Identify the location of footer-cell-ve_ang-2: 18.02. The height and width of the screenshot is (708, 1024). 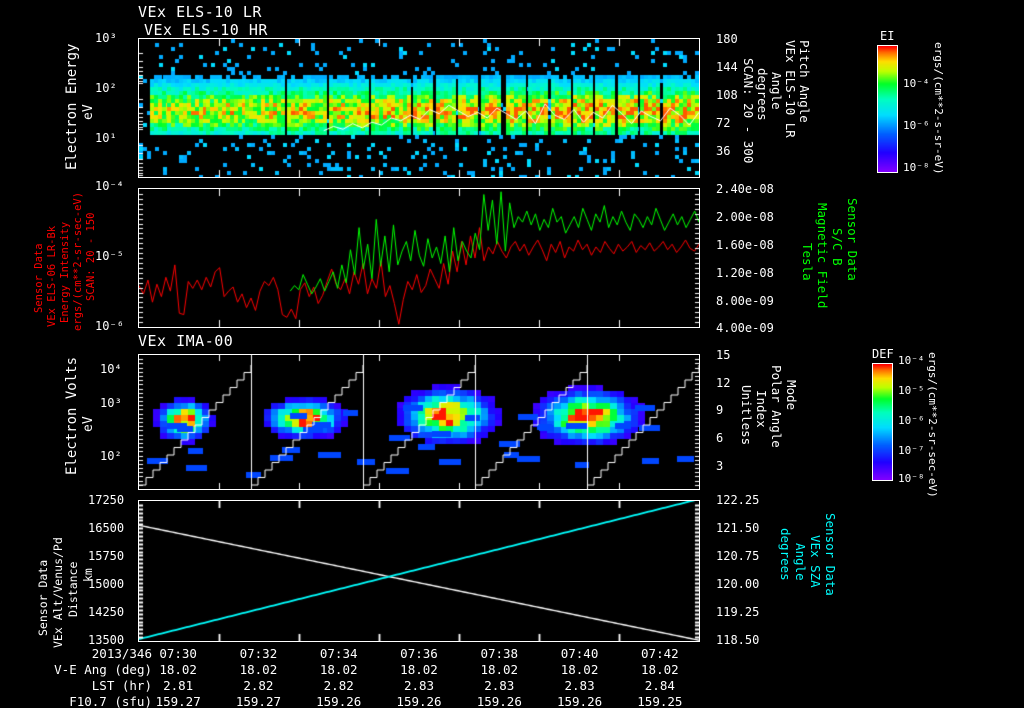
(338, 669).